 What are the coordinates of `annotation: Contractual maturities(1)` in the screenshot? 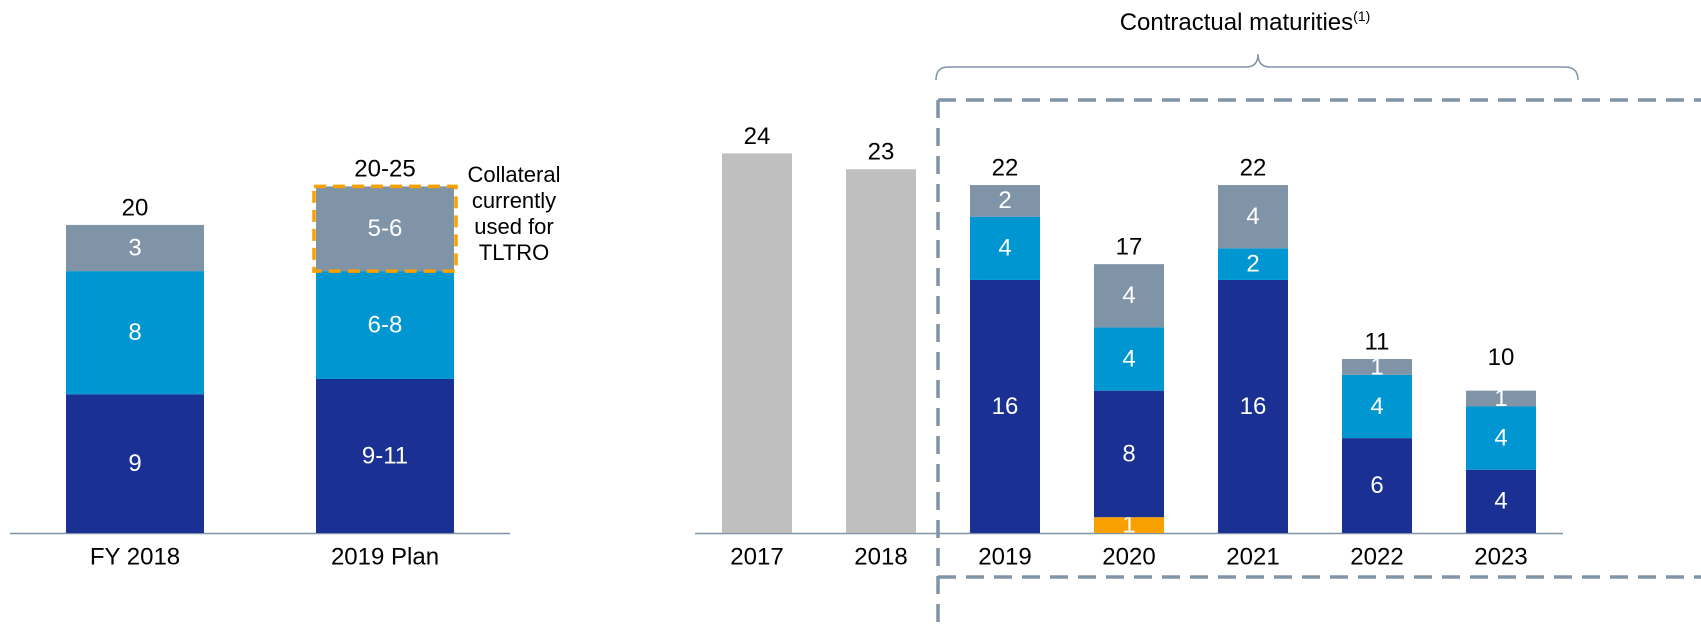 It's located at (1245, 22).